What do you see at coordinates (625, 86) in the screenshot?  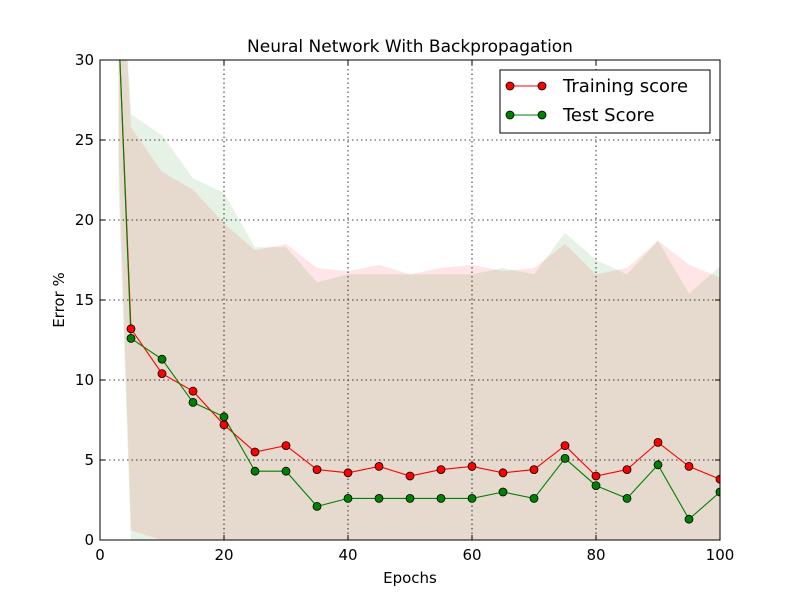 I see `legend-label-training: Training score` at bounding box center [625, 86].